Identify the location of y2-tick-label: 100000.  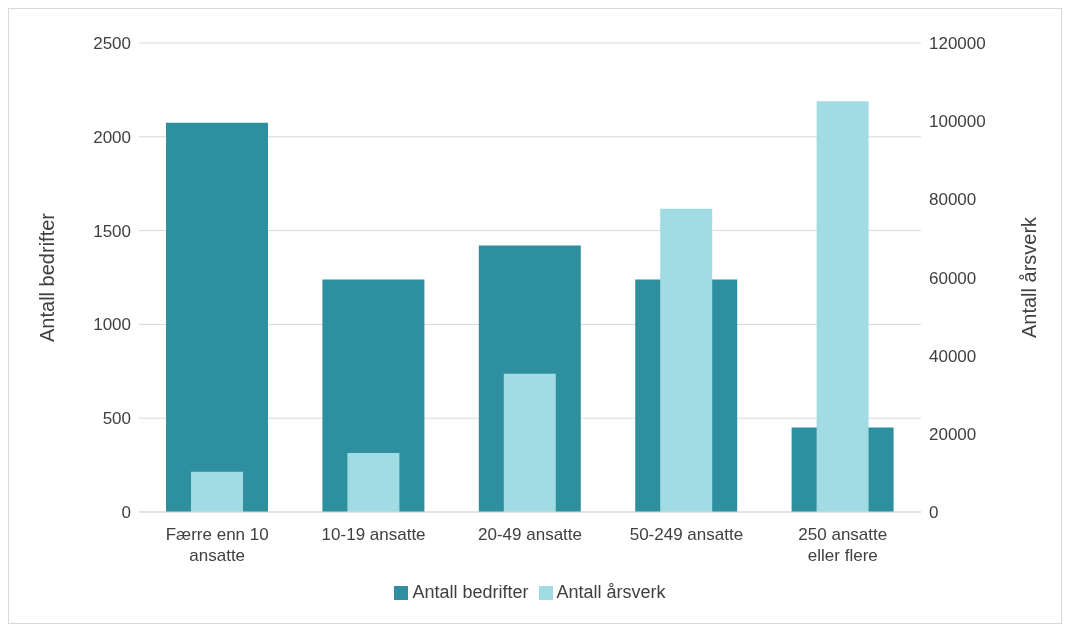
(957, 122).